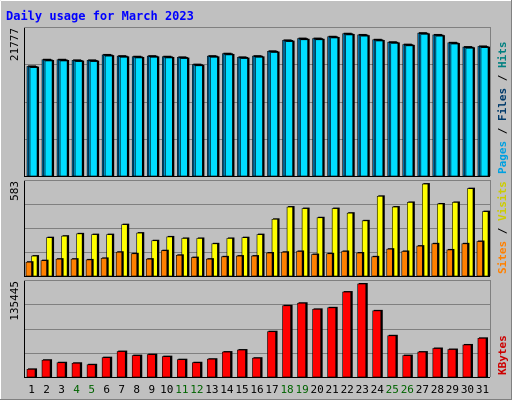 This screenshot has height=400, width=512. I want to click on legend-entry-kbytes: KBytes, so click(502, 355).